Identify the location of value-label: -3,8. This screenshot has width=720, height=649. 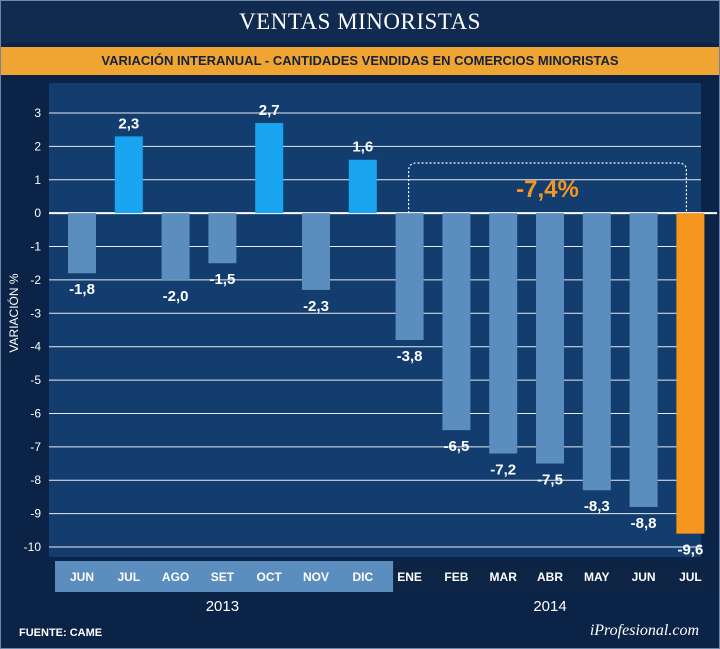
(410, 356).